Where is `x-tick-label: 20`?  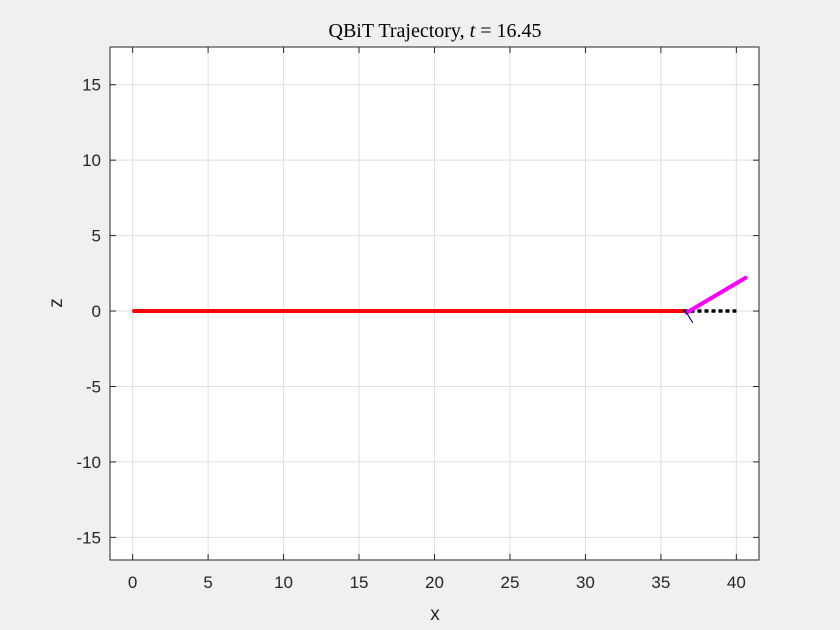
x-tick-label: 20 is located at coordinates (434, 582).